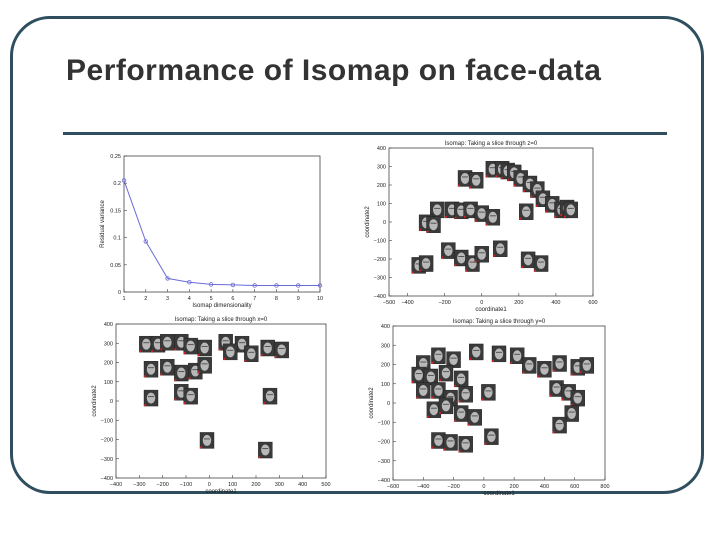  I want to click on plot-area, so click(222, 224).